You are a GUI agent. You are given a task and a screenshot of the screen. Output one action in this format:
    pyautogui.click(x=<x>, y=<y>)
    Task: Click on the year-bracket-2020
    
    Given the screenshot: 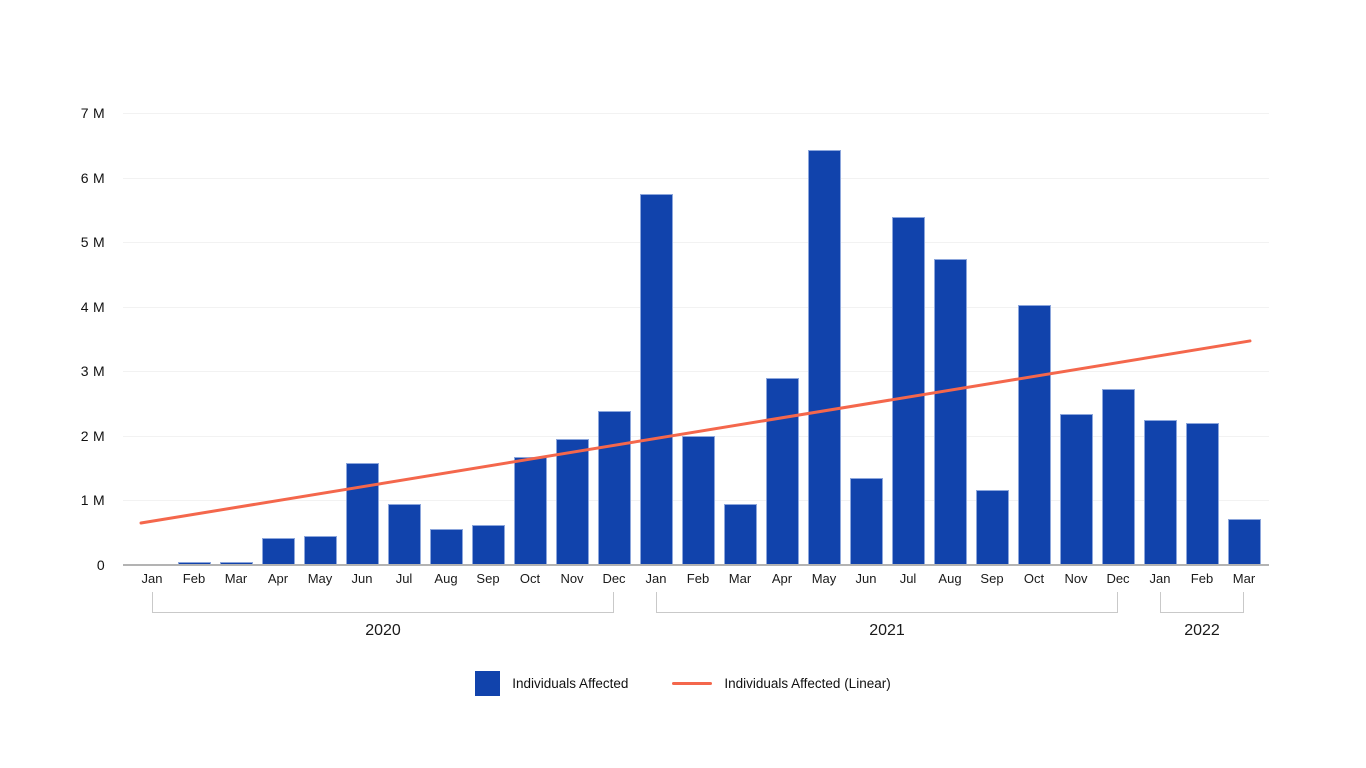 What is the action you would take?
    pyautogui.click(x=383, y=602)
    